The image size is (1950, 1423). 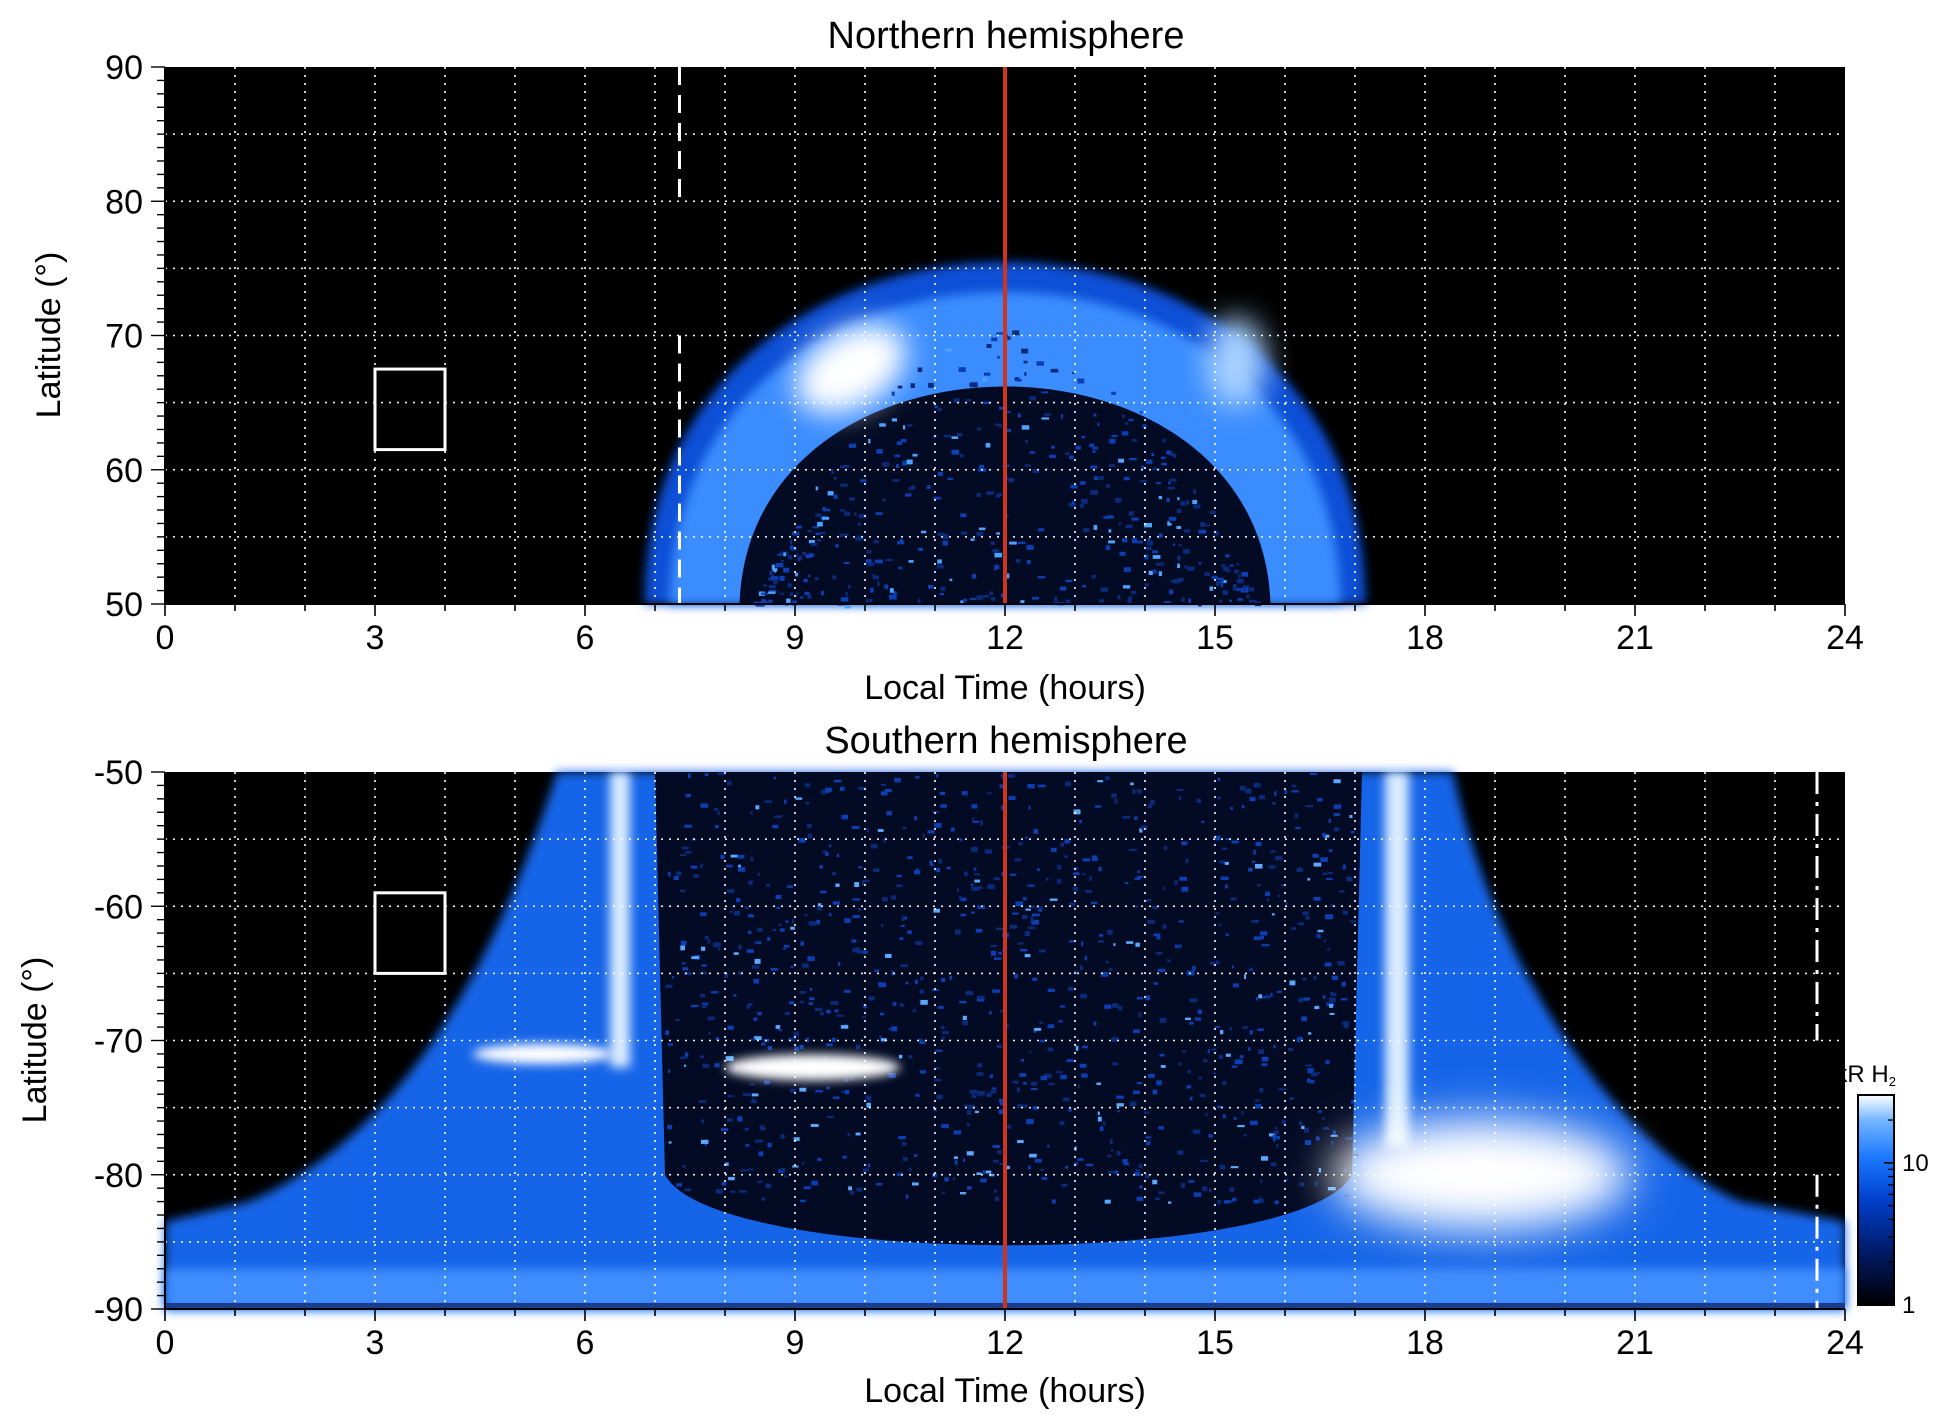 What do you see at coordinates (851, 369) in the screenshot?
I see `north-bright-patch` at bounding box center [851, 369].